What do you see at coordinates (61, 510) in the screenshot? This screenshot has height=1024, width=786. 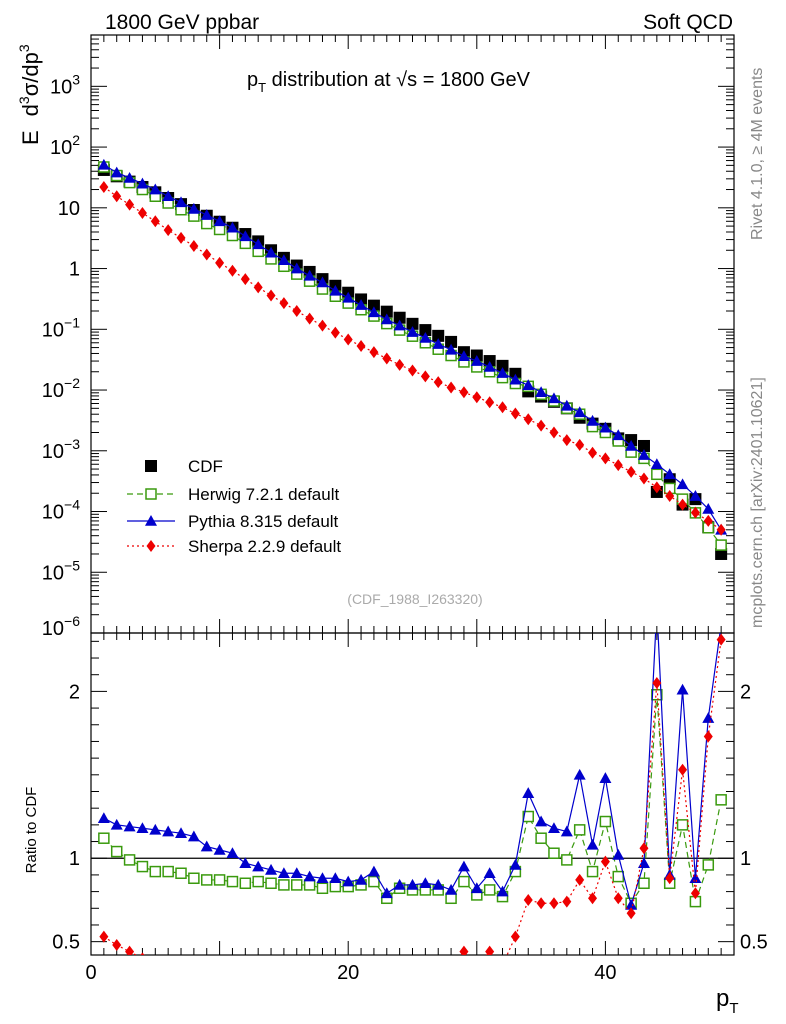 I see `y-tick-label: 10⁻⁴` at bounding box center [61, 510].